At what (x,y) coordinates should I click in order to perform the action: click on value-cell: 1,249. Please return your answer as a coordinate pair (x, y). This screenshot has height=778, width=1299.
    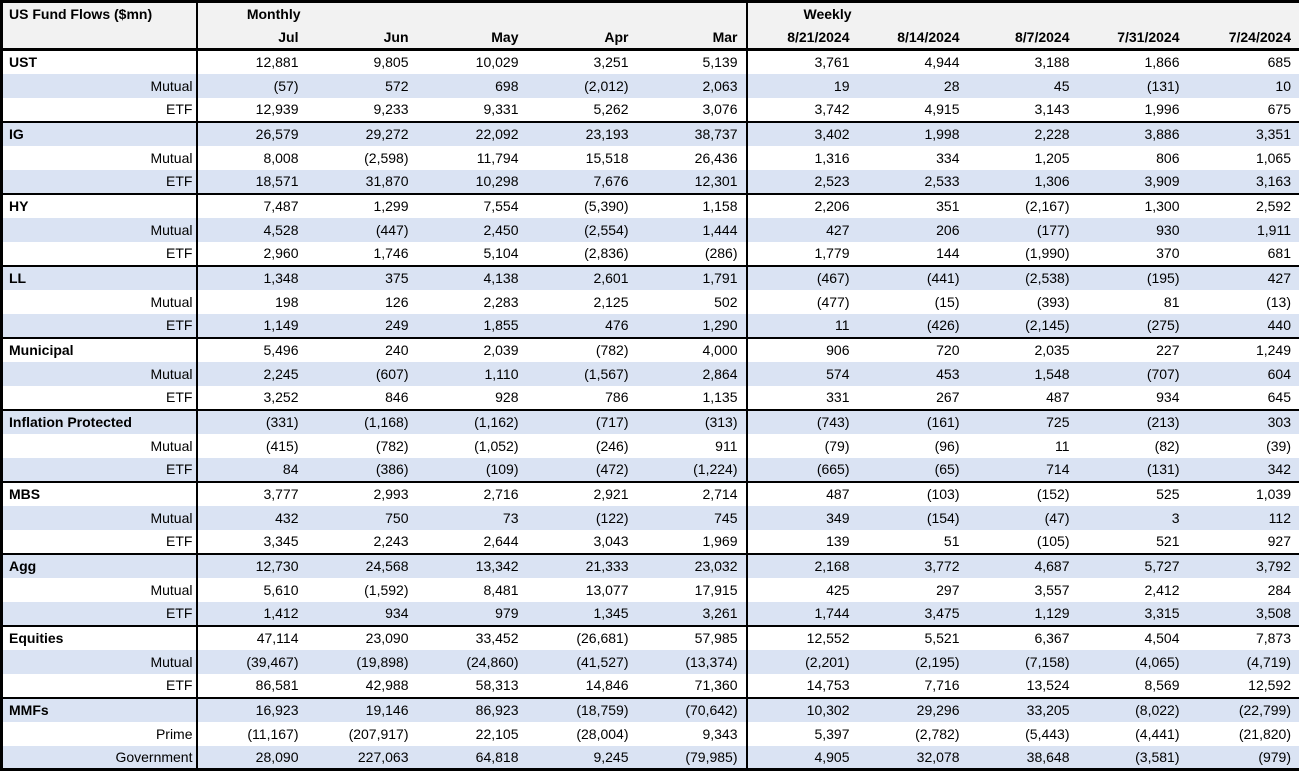
    Looking at the image, I should click on (1243, 349).